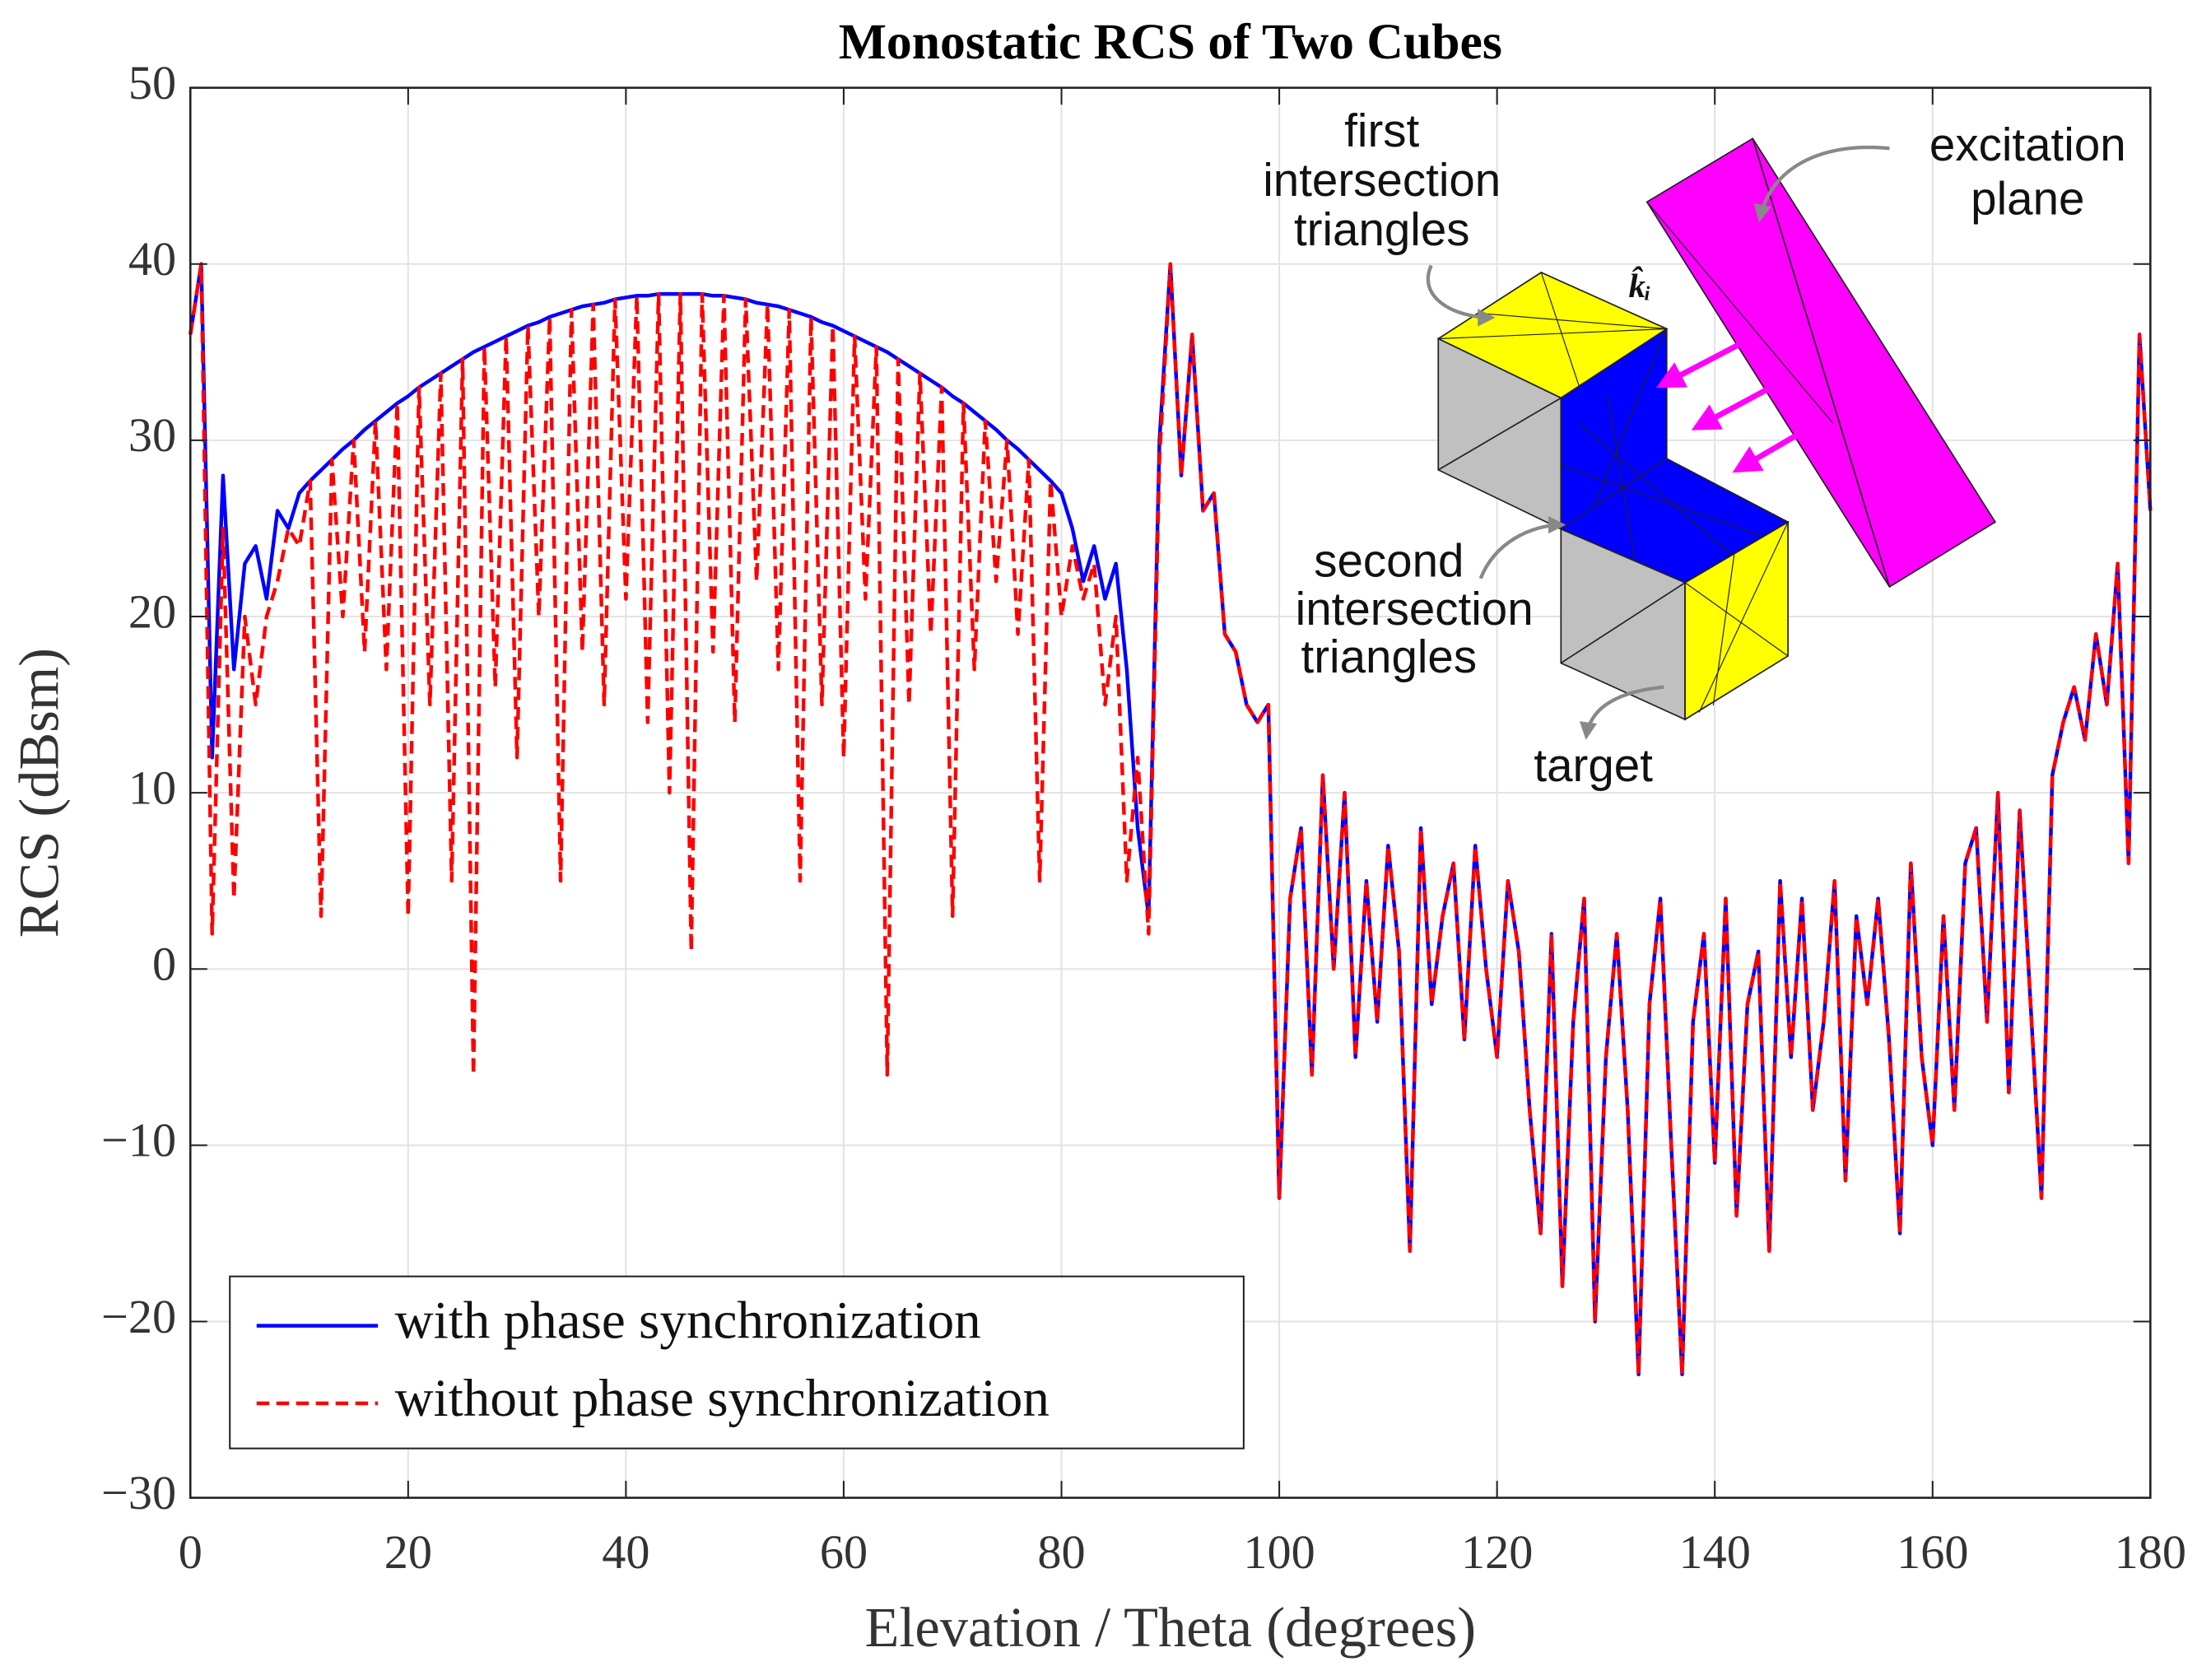  I want to click on inset-label: target, so click(1593, 765).